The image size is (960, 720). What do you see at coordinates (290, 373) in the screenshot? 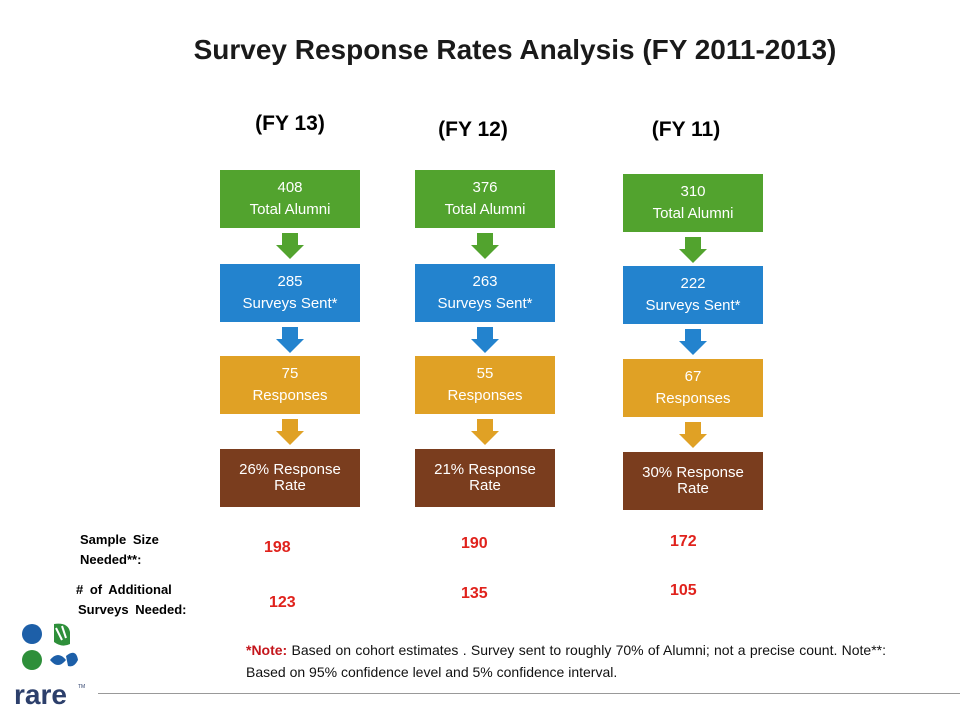
I see `responses-value: 75` at bounding box center [290, 373].